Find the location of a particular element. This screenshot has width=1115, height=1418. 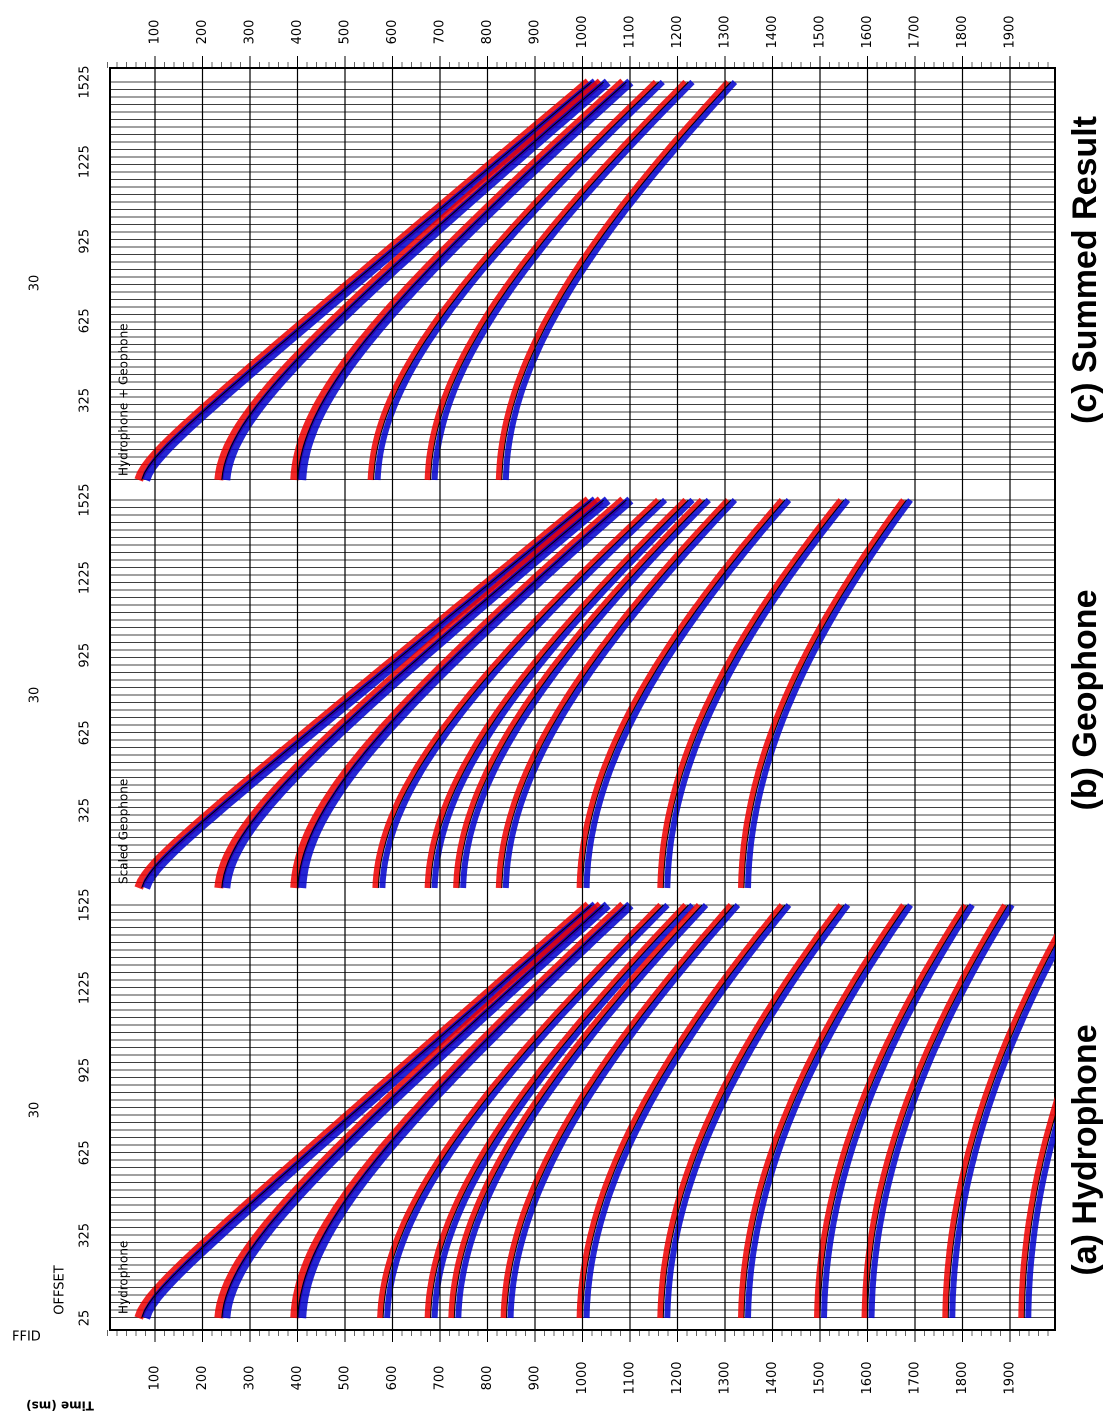

time-tick-label: 600 is located at coordinates (392, 32).